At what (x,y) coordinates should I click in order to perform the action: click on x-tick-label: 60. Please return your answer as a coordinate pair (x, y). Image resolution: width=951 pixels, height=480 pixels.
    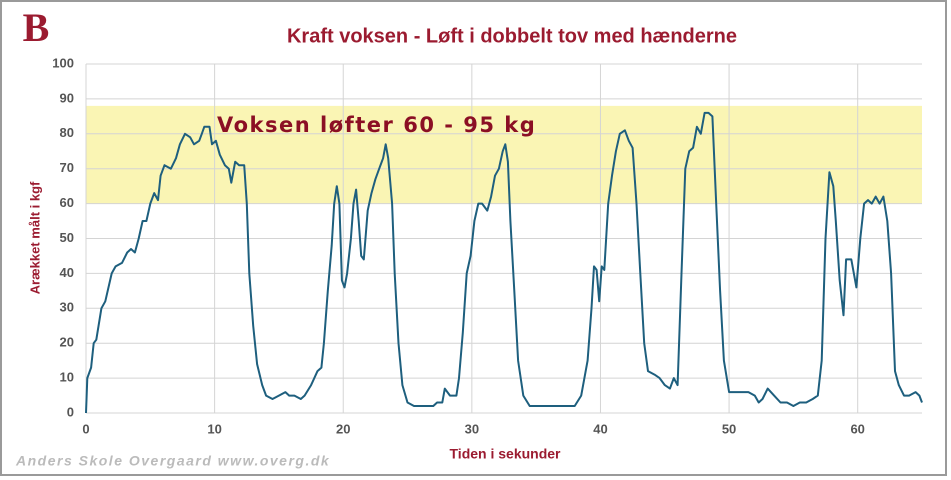
    Looking at the image, I should click on (857, 428).